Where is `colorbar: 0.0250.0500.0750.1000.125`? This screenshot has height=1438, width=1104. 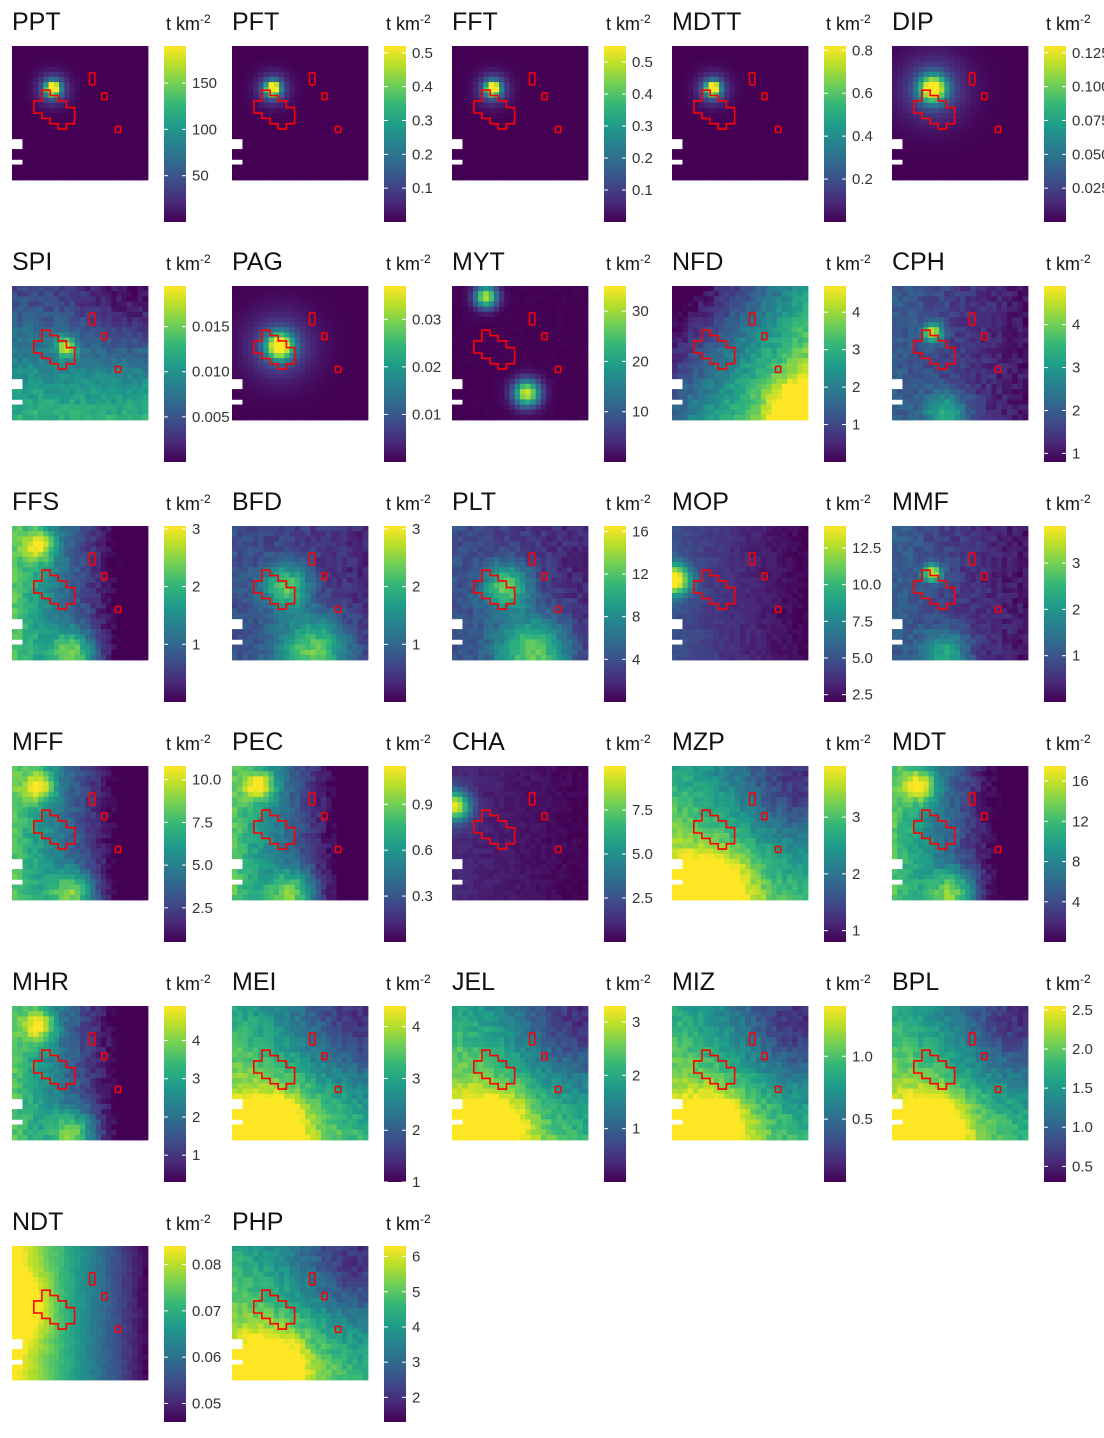
colorbar: 0.0250.0500.0750.1000.125 is located at coordinates (990, 119).